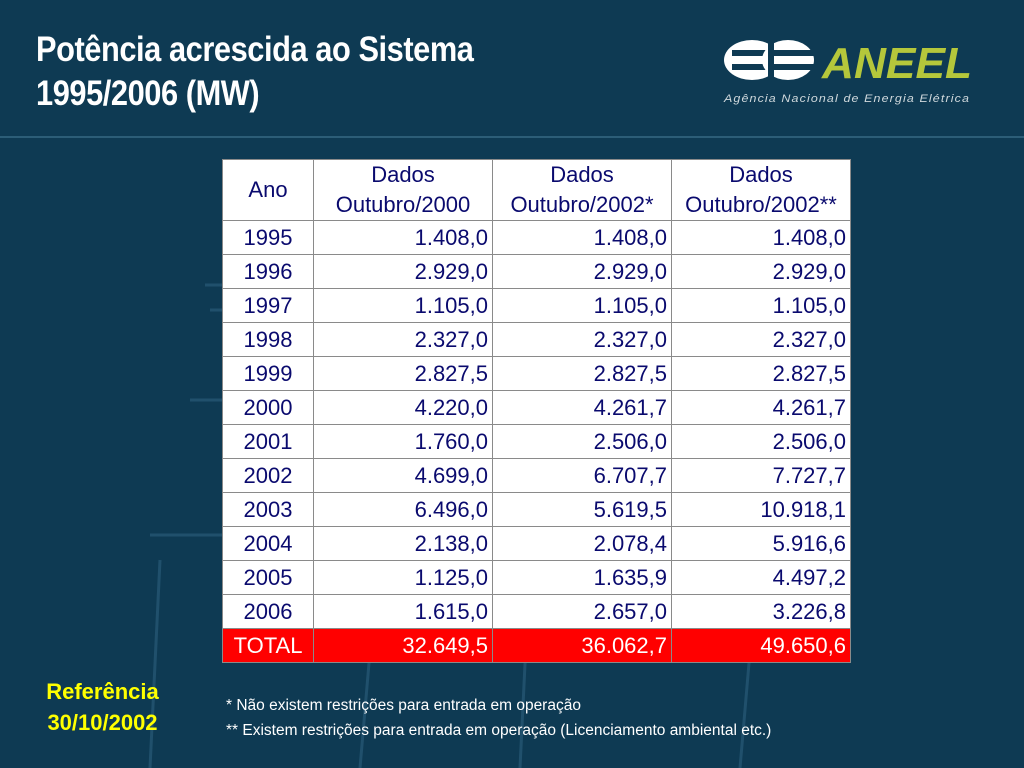 Image resolution: width=1024 pixels, height=768 pixels. I want to click on table-row: 2002 4.699,0 6.707,7 7.727,7, so click(536, 475).